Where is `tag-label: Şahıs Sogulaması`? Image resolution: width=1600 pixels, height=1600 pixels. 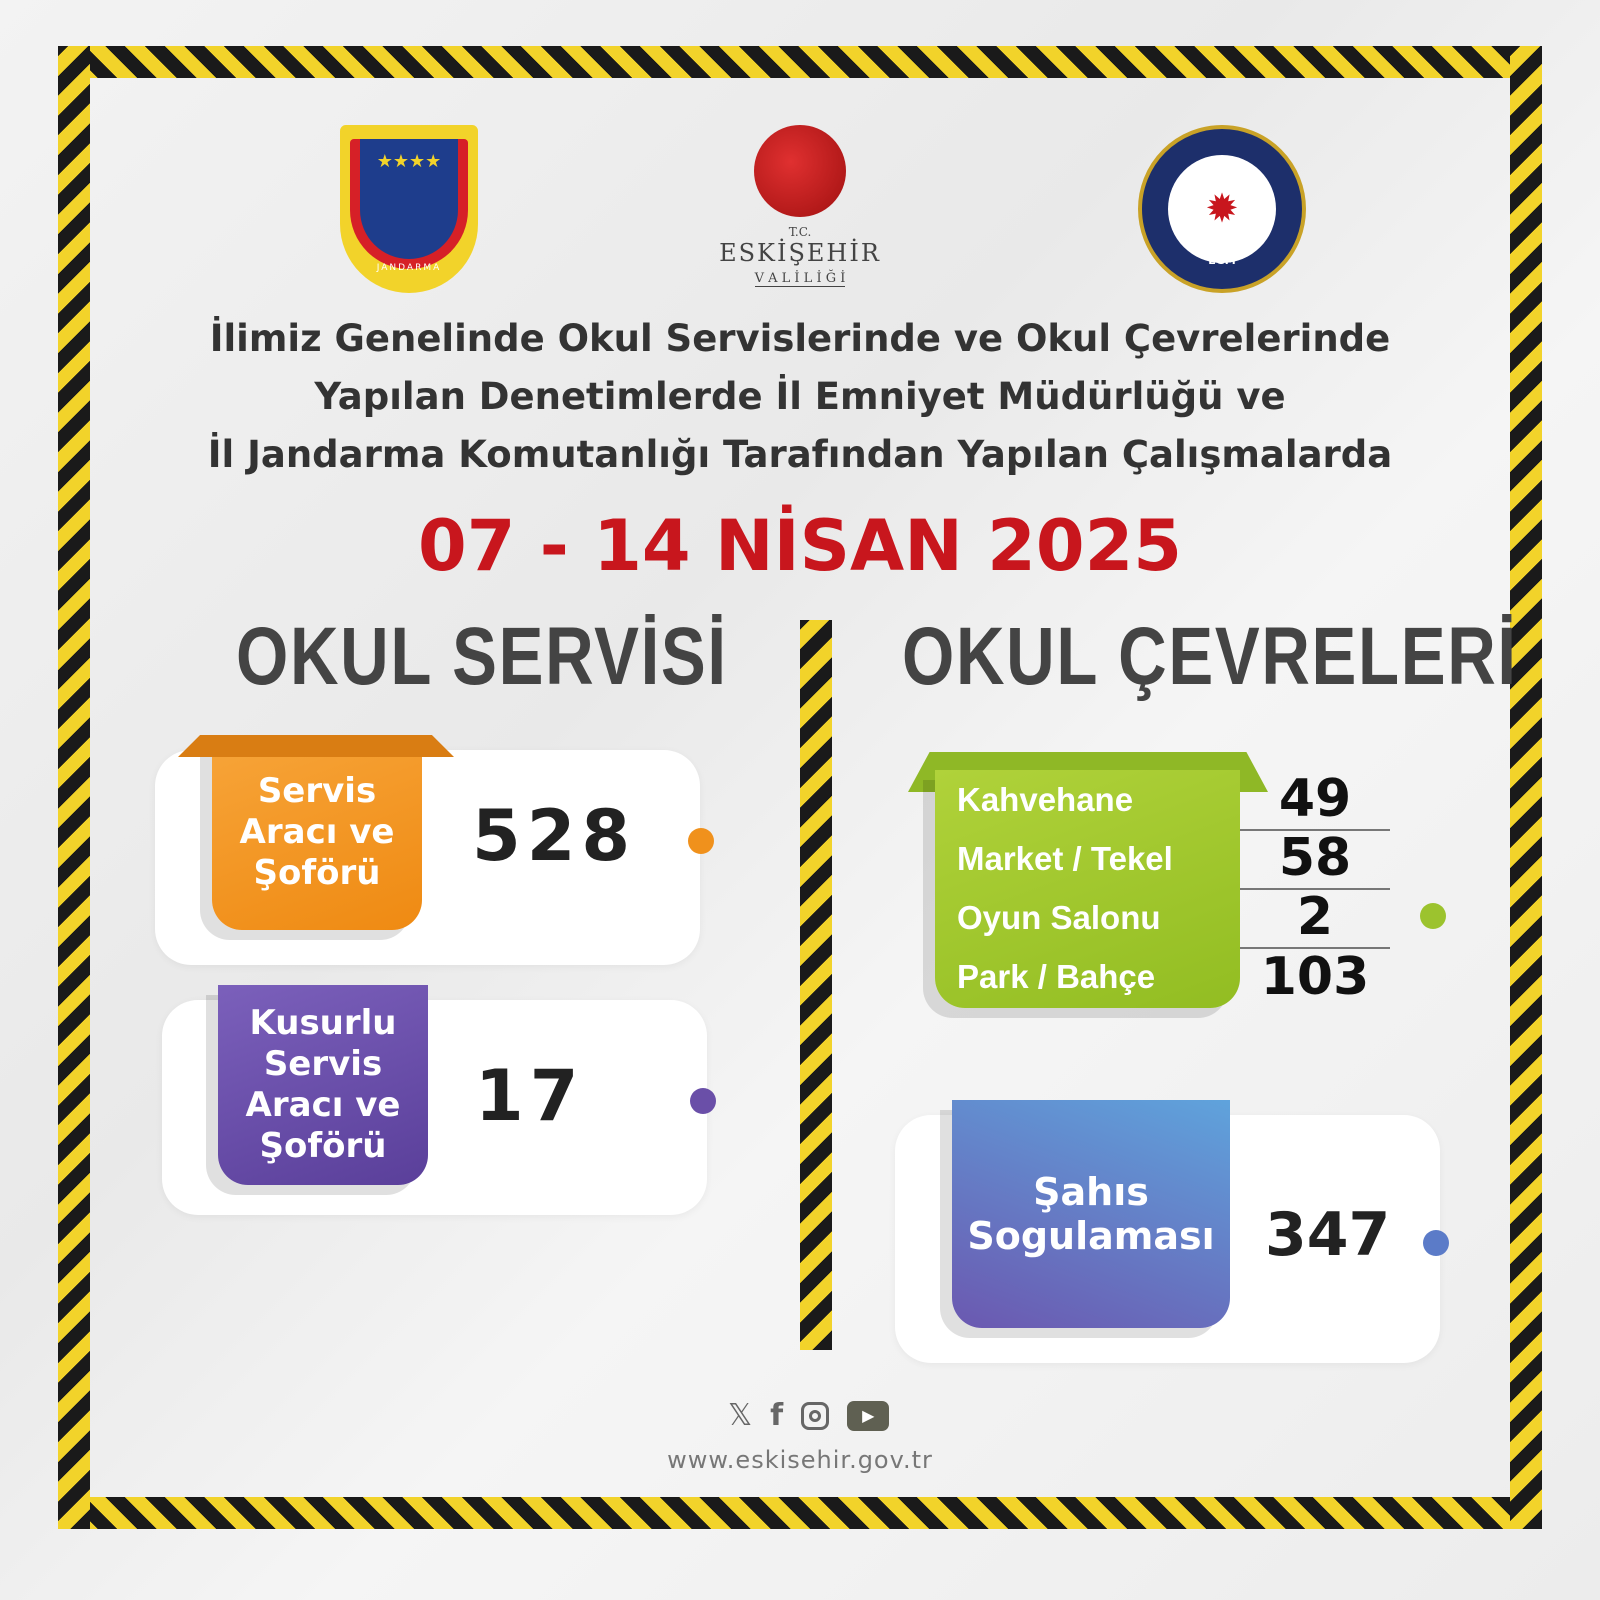 tag-label: Şahıs Sogulaması is located at coordinates (1091, 1214).